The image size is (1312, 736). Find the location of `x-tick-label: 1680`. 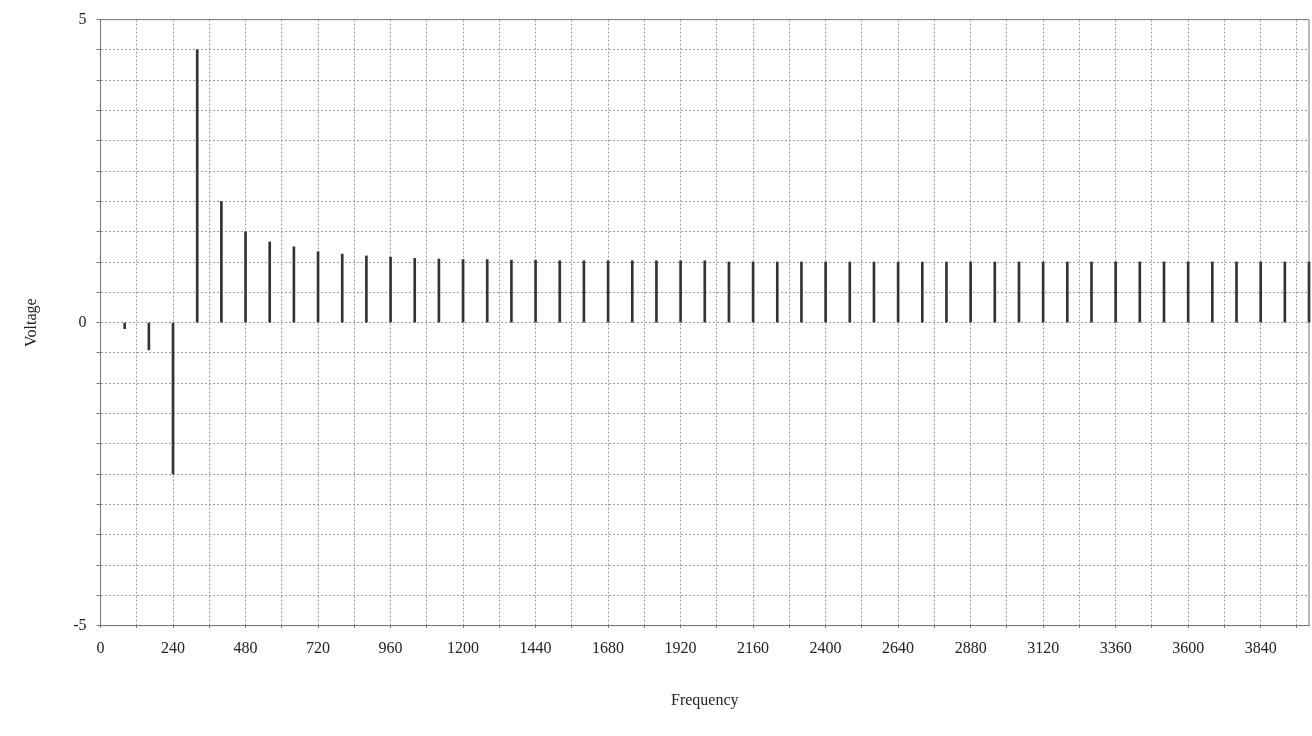

x-tick-label: 1680 is located at coordinates (608, 648).